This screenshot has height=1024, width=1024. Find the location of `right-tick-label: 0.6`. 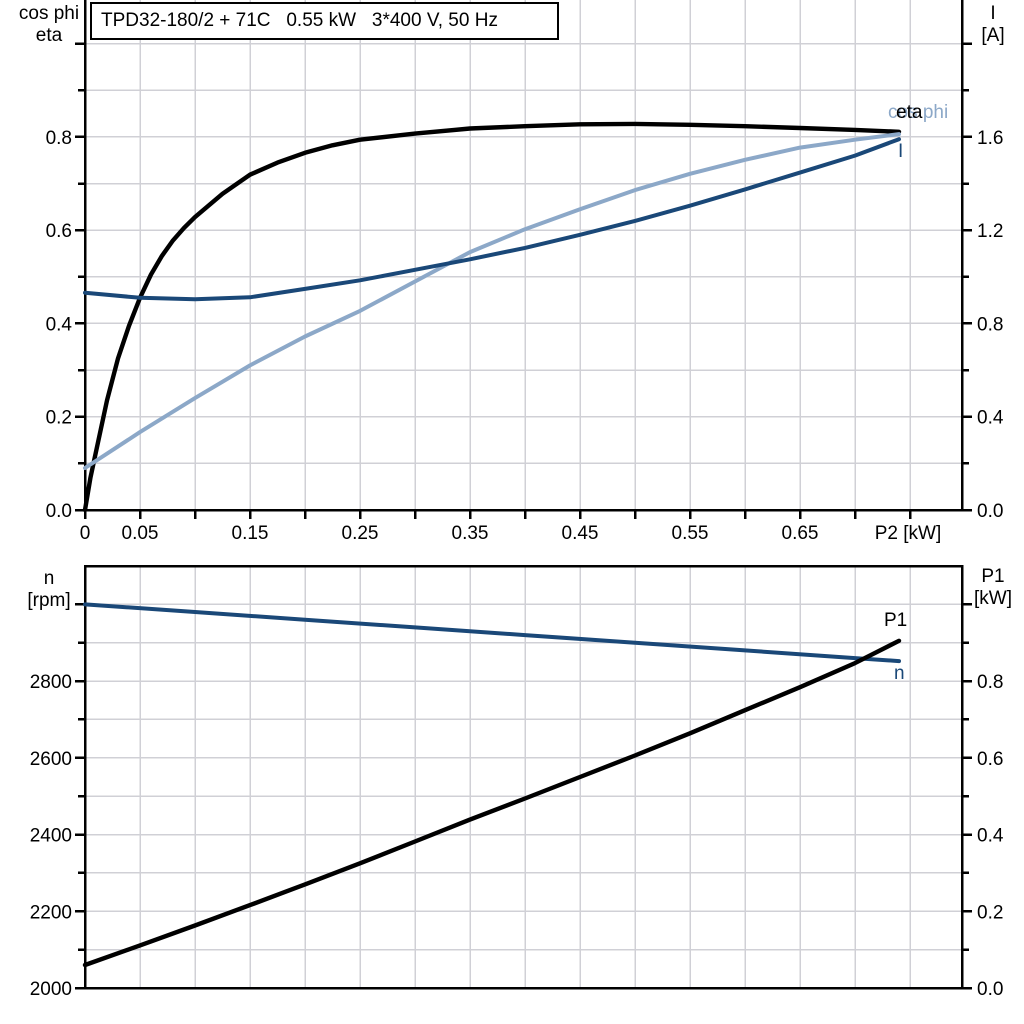

right-tick-label: 0.6 is located at coordinates (990, 759).